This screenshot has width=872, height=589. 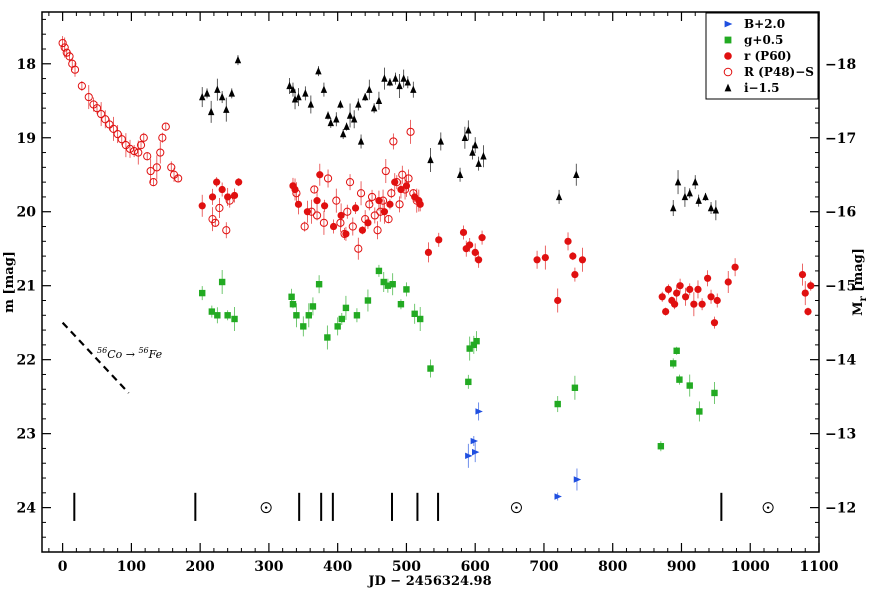 I want to click on decay-slope-line, so click(x=95, y=357).